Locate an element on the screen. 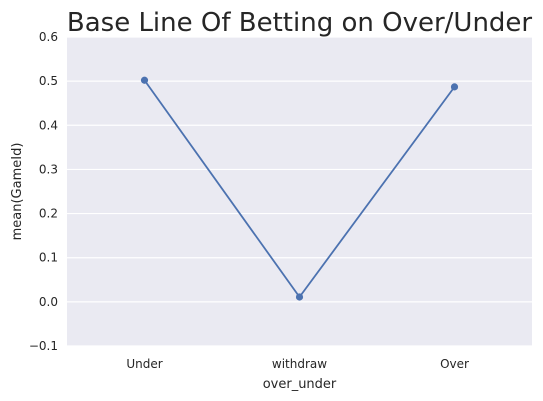  x-tick-labels: Under withdraw Over is located at coordinates (297, 364).